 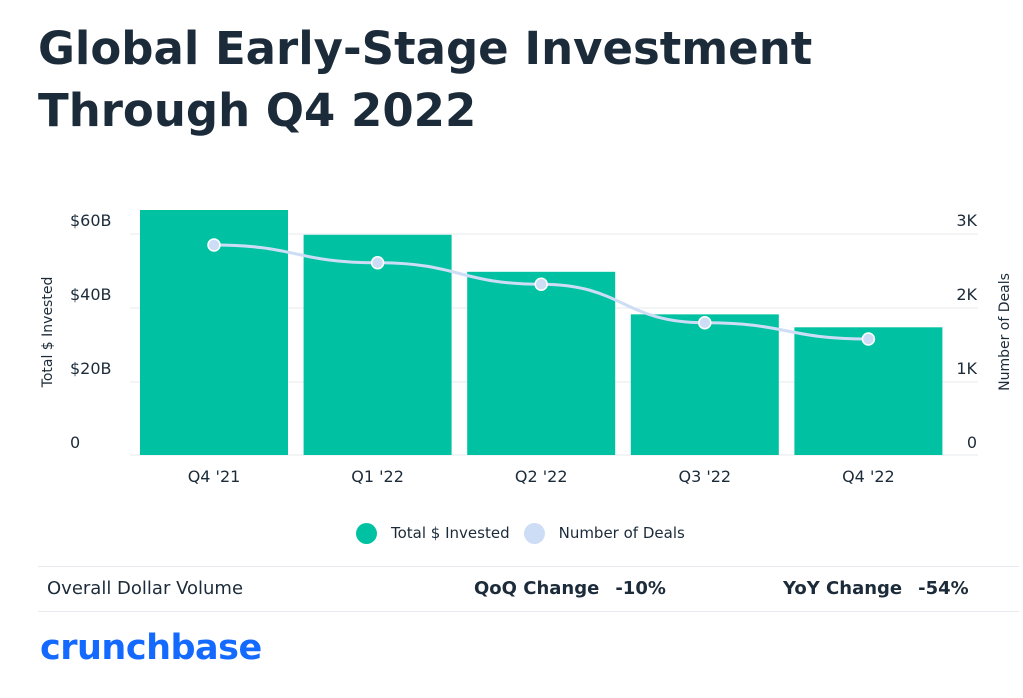 I want to click on yoy-label: YoY Change, so click(x=843, y=588).